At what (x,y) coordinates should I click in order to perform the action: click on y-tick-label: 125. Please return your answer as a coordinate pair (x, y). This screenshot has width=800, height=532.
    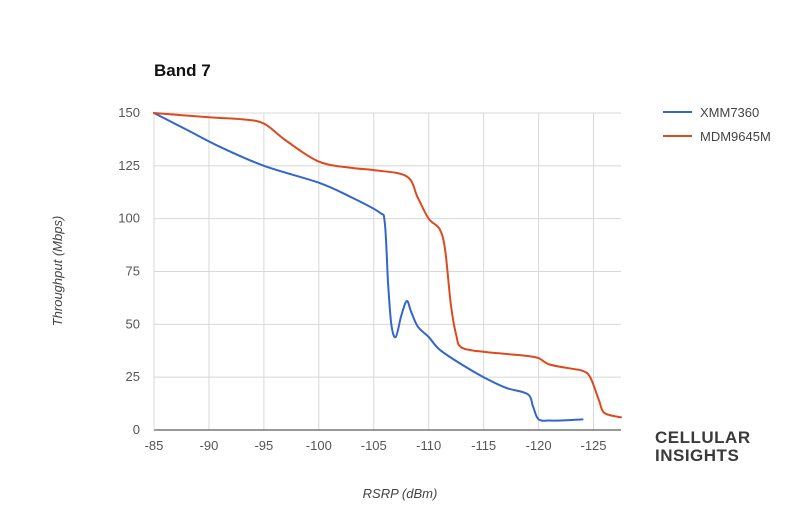
    Looking at the image, I should click on (129, 165).